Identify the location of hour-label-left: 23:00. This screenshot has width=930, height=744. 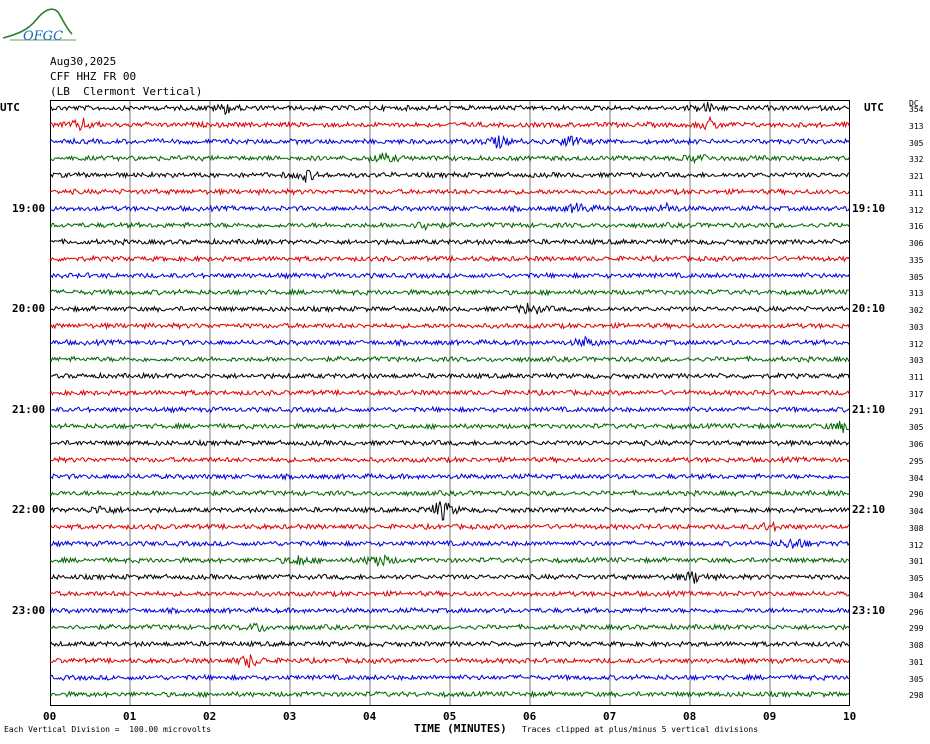
(29, 610).